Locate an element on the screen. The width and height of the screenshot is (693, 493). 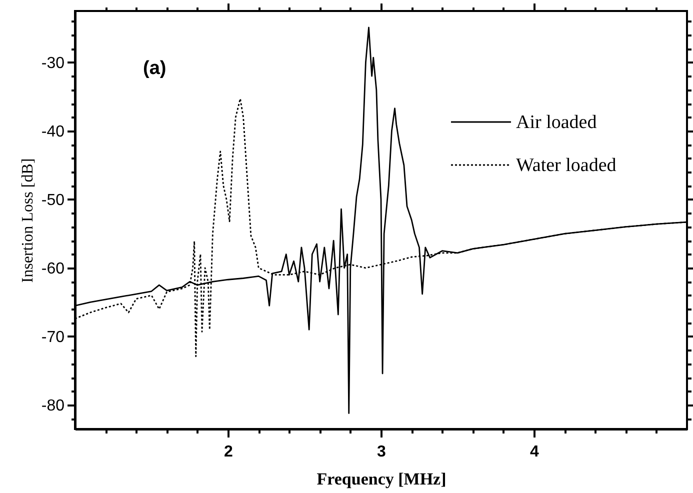
y-tick-label: -50 is located at coordinates (53, 200).